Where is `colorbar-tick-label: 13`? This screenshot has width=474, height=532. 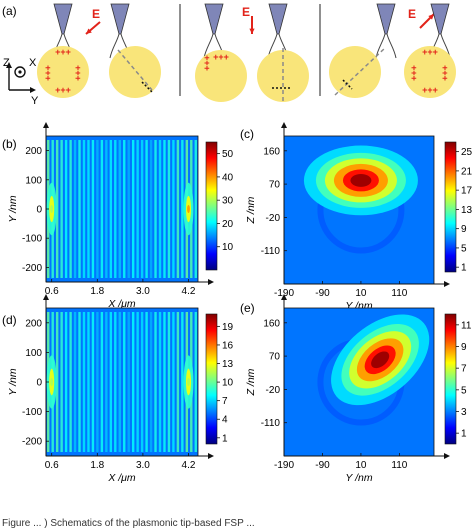 colorbar-tick-label: 13 is located at coordinates (228, 364).